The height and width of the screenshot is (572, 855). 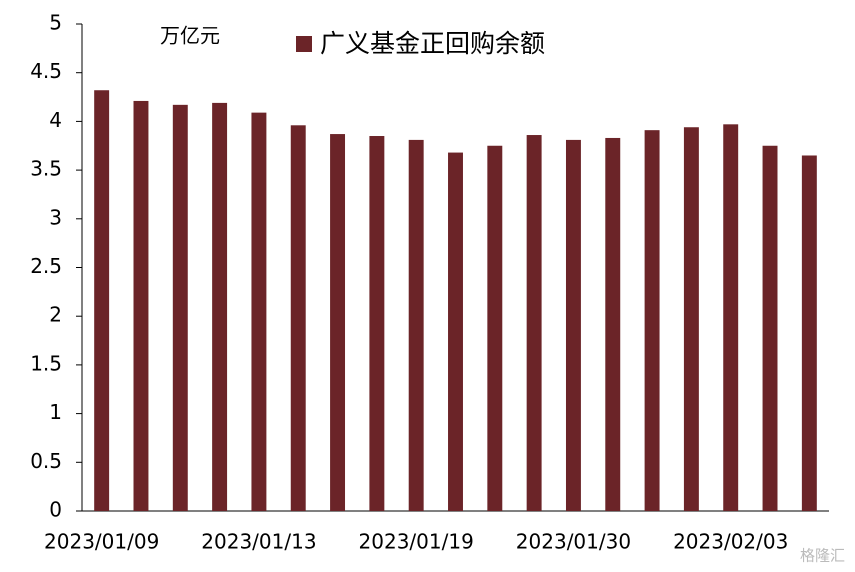 I want to click on y-tick-label: 0.5, so click(x=46, y=461).